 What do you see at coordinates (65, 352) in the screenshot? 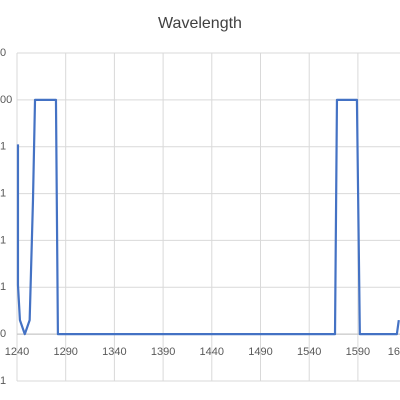
I see `x-tick-label: 1290` at bounding box center [65, 352].